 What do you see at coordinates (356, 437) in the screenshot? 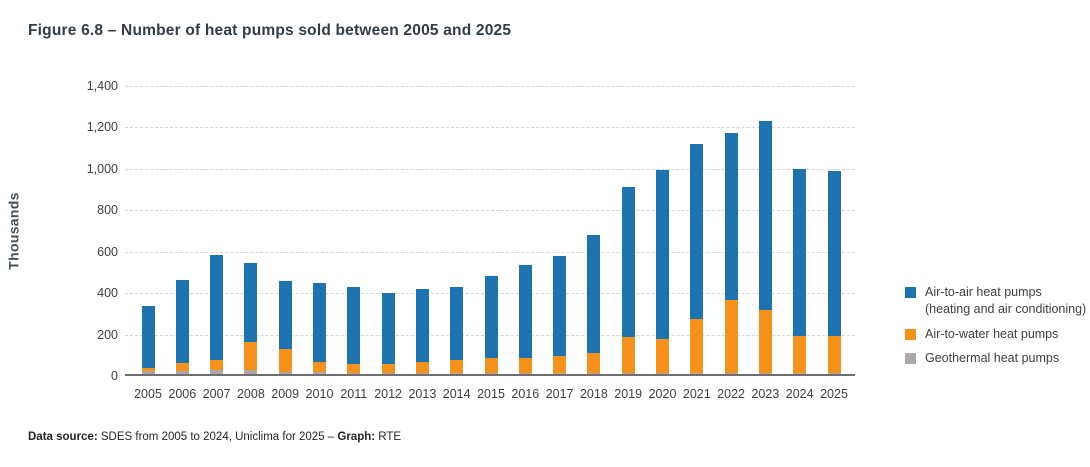
I see `footer-label: Graph:` at bounding box center [356, 437].